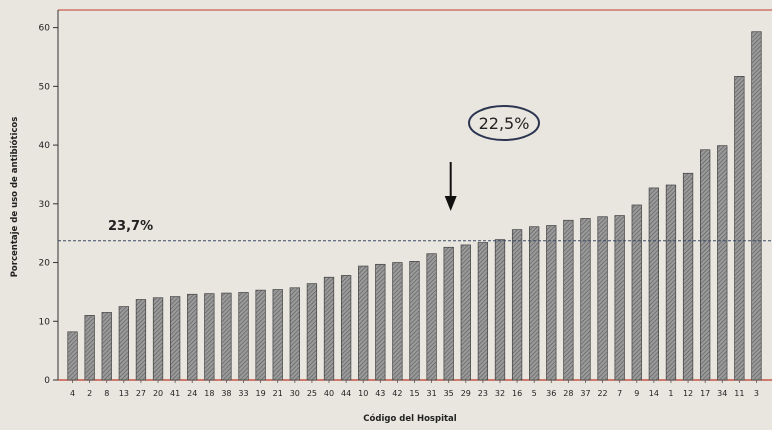 This screenshot has width=772, height=430. What do you see at coordinates (722, 393) in the screenshot?
I see `x-tick-label: 34` at bounding box center [722, 393].